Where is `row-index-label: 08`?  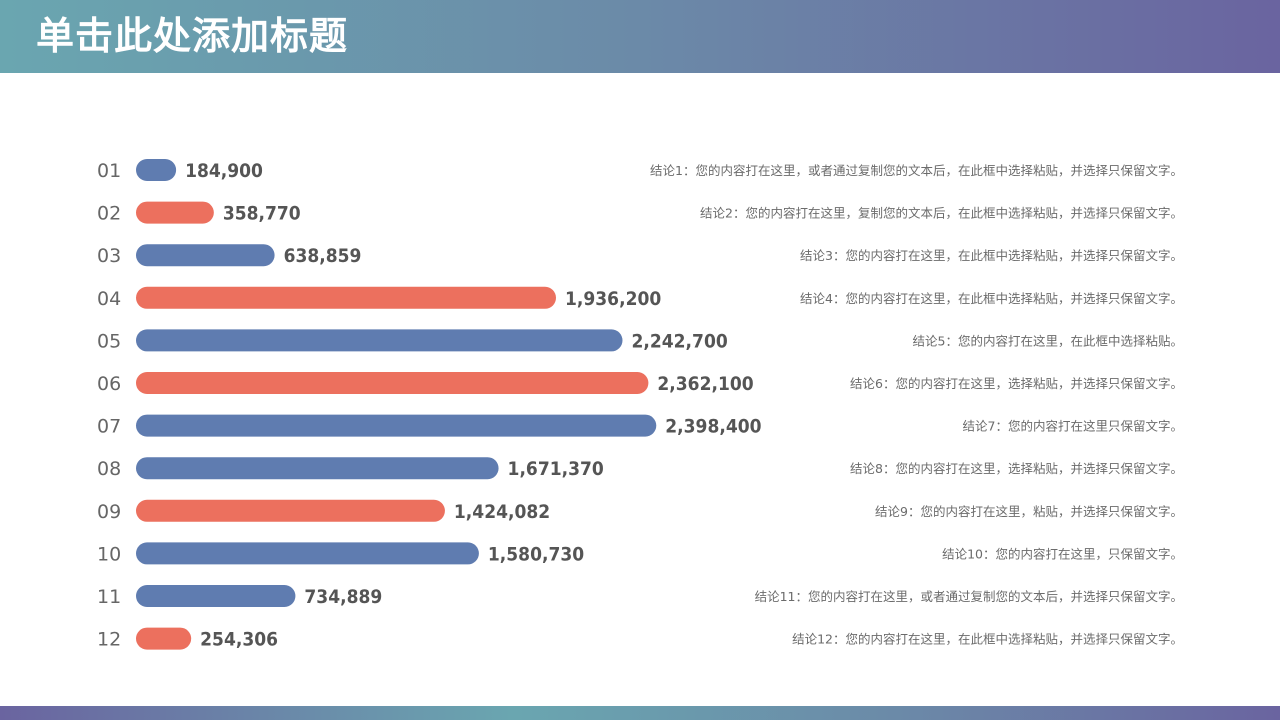 row-index-label: 08 is located at coordinates (109, 469).